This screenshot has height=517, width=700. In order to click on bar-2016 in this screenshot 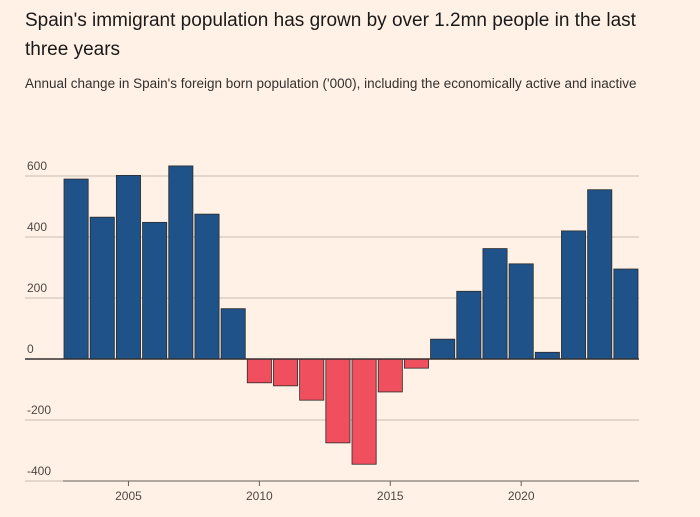, I will do `click(416, 363)`.